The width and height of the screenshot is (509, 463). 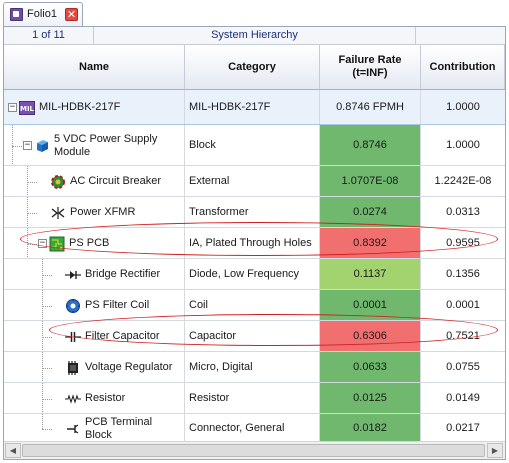 I want to click on column-header-name: Name, so click(x=94, y=67).